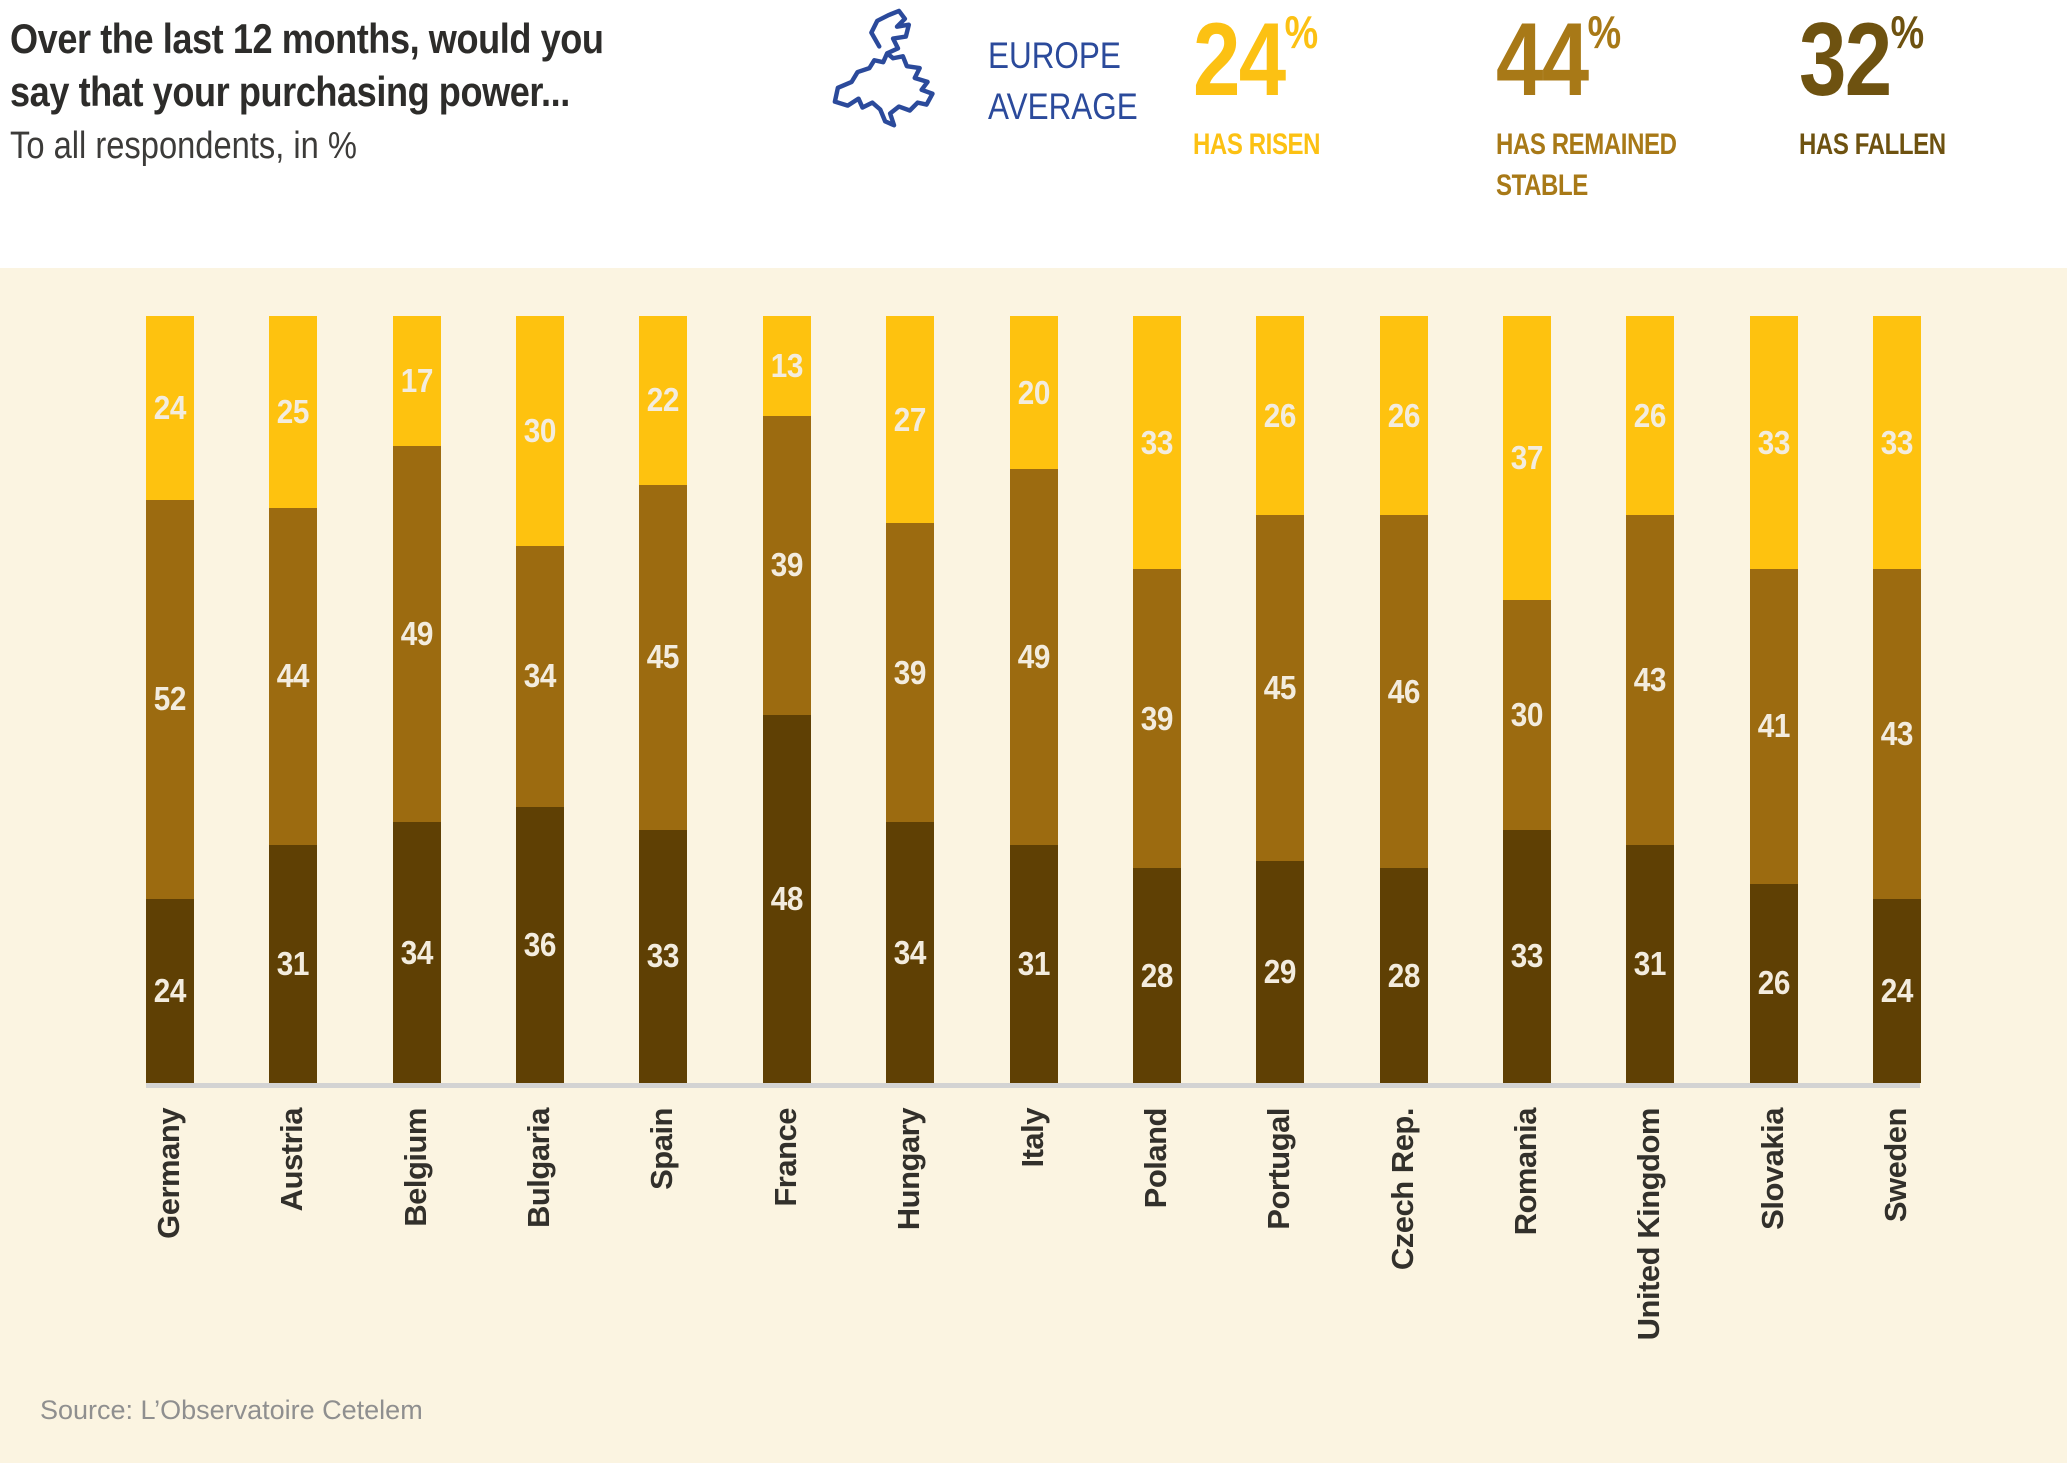  Describe the element at coordinates (1872, 145) in the screenshot. I see `stat-has-fallen-label: HAS FALLEN` at that location.